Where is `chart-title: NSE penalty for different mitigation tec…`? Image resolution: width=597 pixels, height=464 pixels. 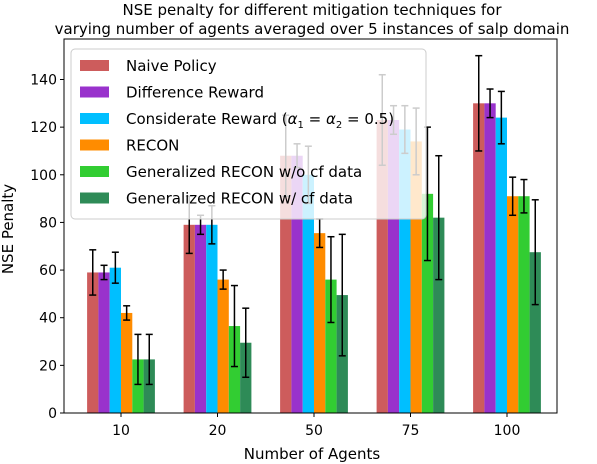 chart-title: NSE penalty for different mitigation tec… is located at coordinates (312, 19).